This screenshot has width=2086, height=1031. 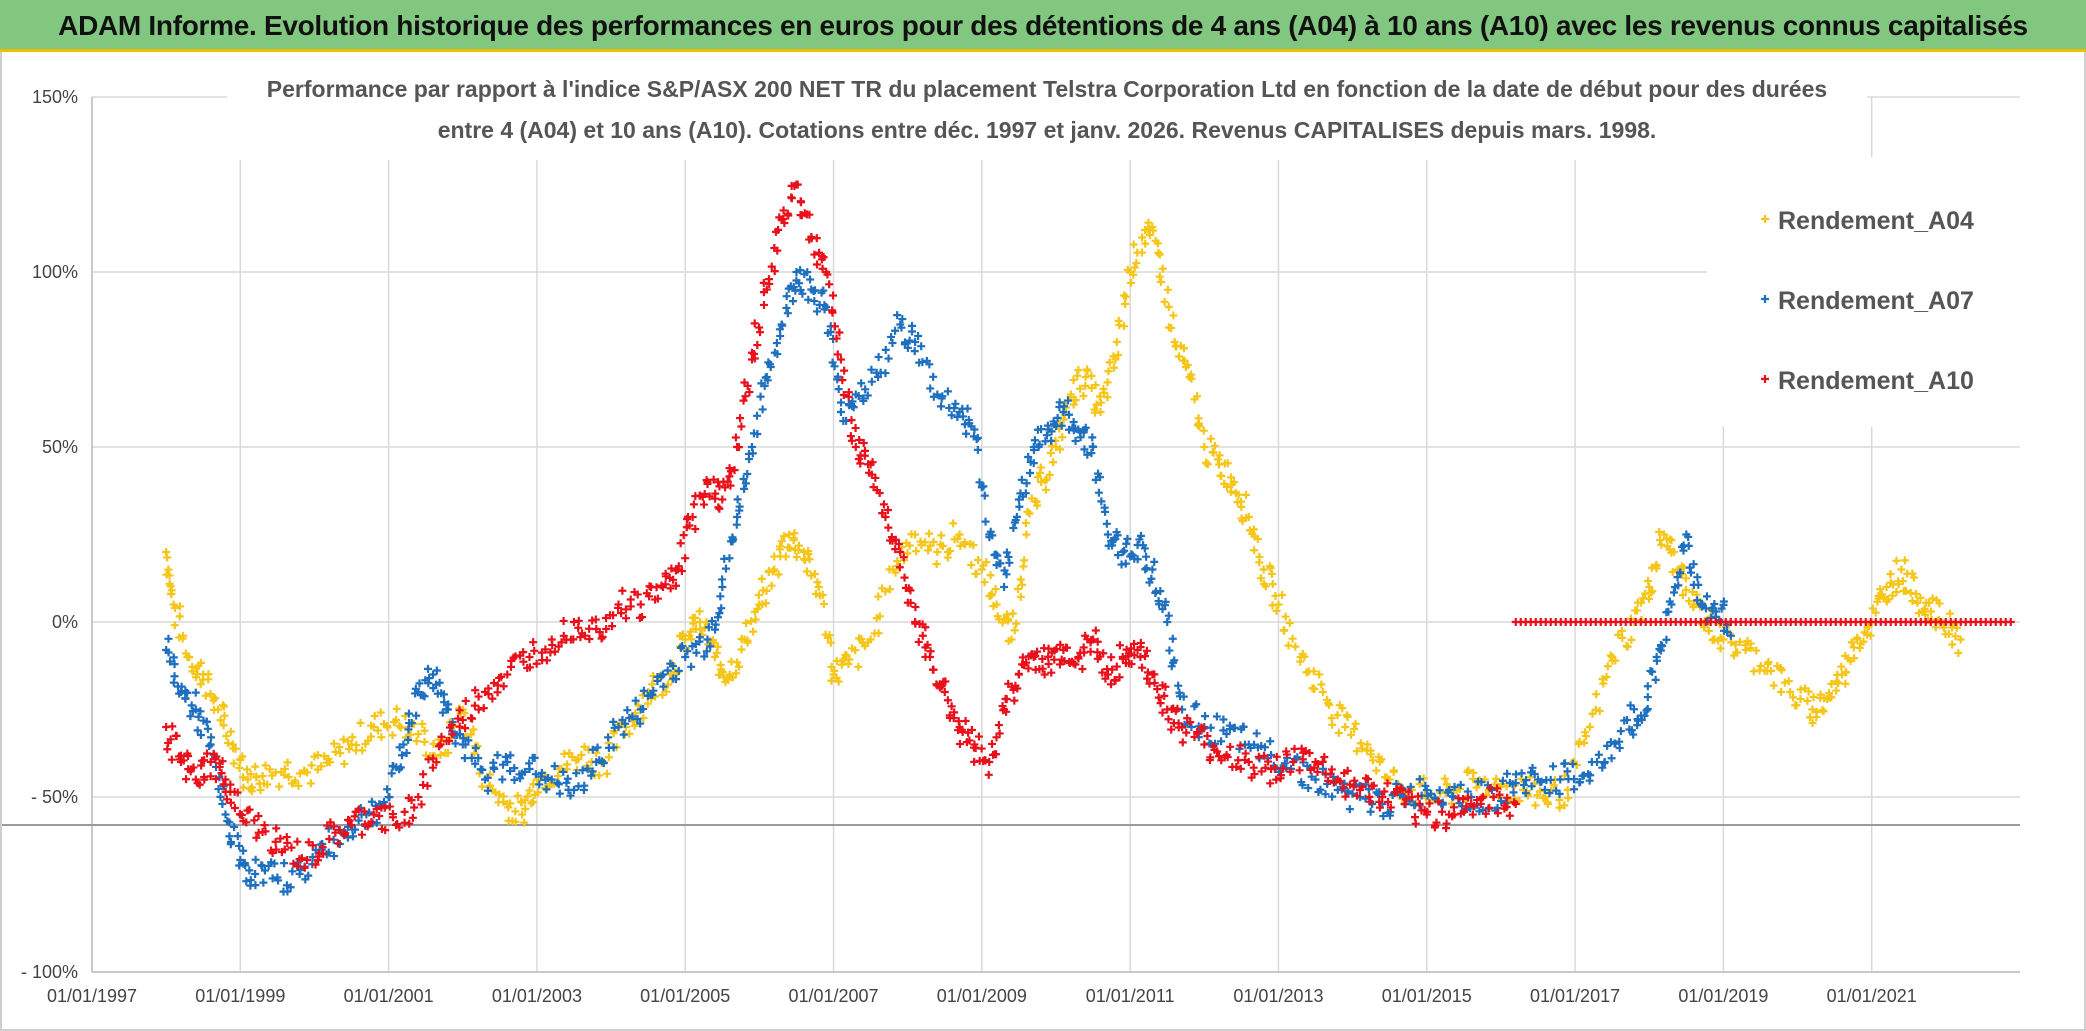 I want to click on legend-label: Rendement_A04, so click(x=1876, y=221).